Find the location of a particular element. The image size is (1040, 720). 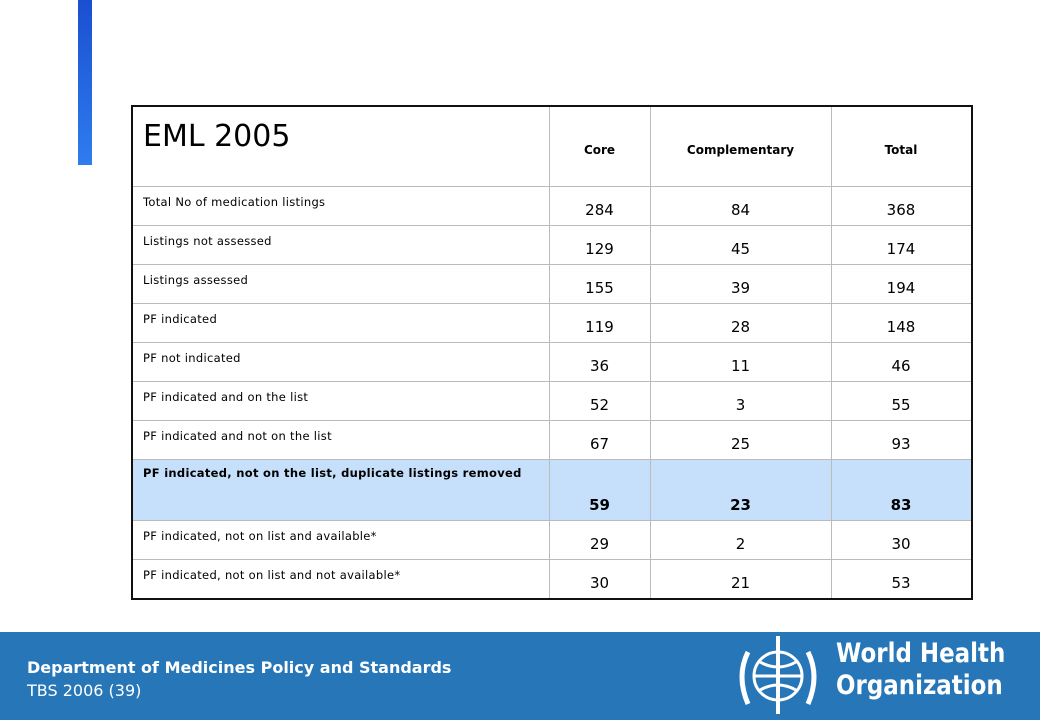

cell-value: 39 is located at coordinates (740, 283).